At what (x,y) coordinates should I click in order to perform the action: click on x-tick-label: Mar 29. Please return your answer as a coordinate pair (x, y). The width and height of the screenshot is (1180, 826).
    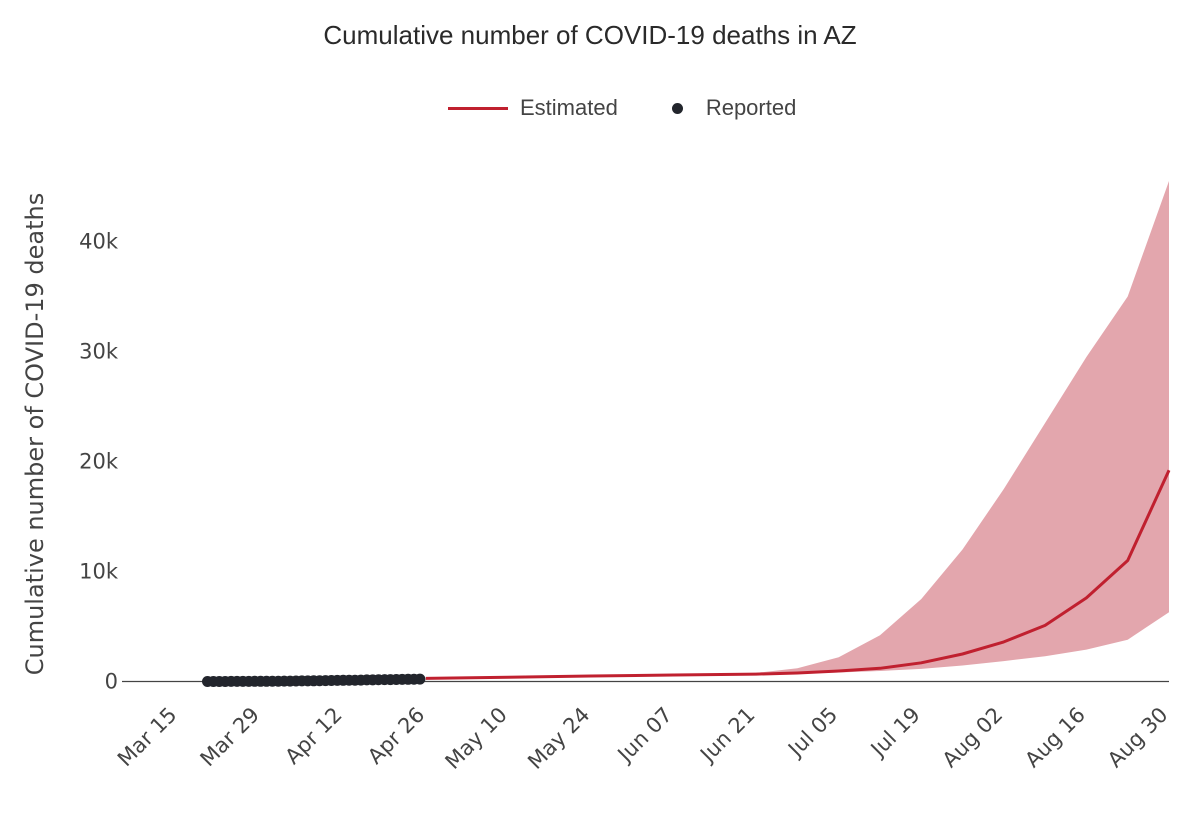
    Looking at the image, I should click on (230, 737).